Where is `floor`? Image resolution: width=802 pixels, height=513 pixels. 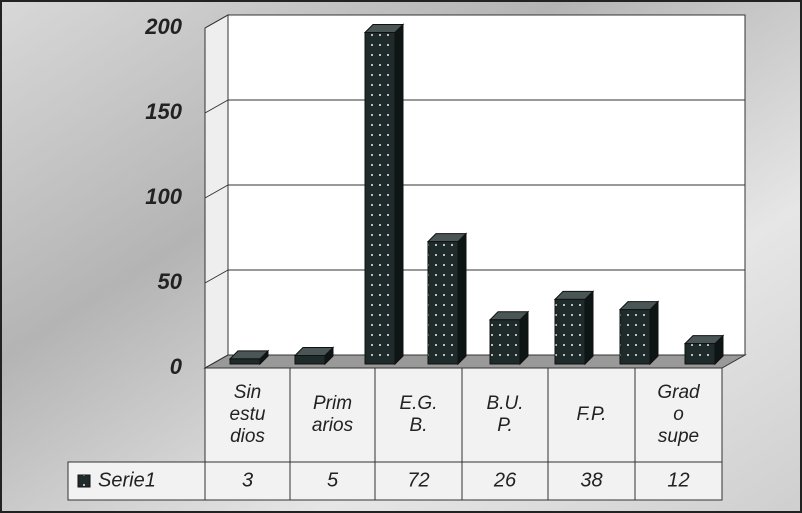
floor is located at coordinates (475, 361).